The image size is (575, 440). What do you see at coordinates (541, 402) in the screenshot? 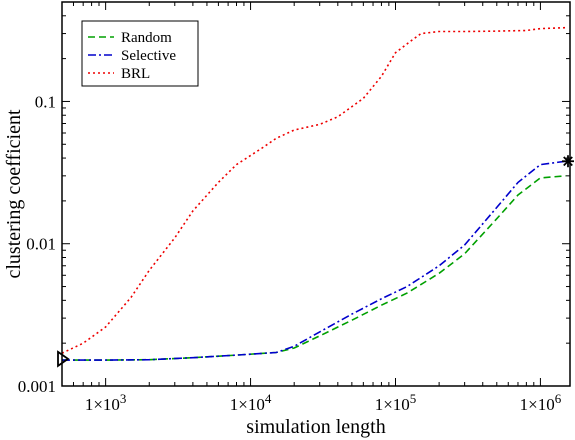
I see `x-tick-label: 1×10⁶` at bounding box center [541, 402].